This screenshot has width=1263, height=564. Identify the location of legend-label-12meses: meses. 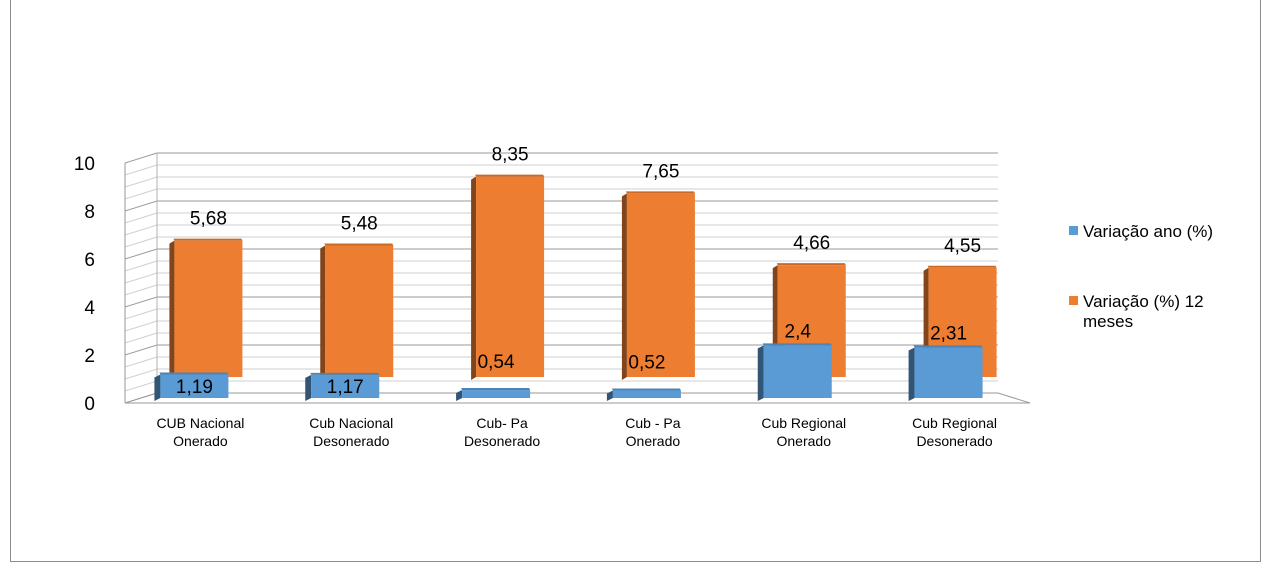
(1108, 321).